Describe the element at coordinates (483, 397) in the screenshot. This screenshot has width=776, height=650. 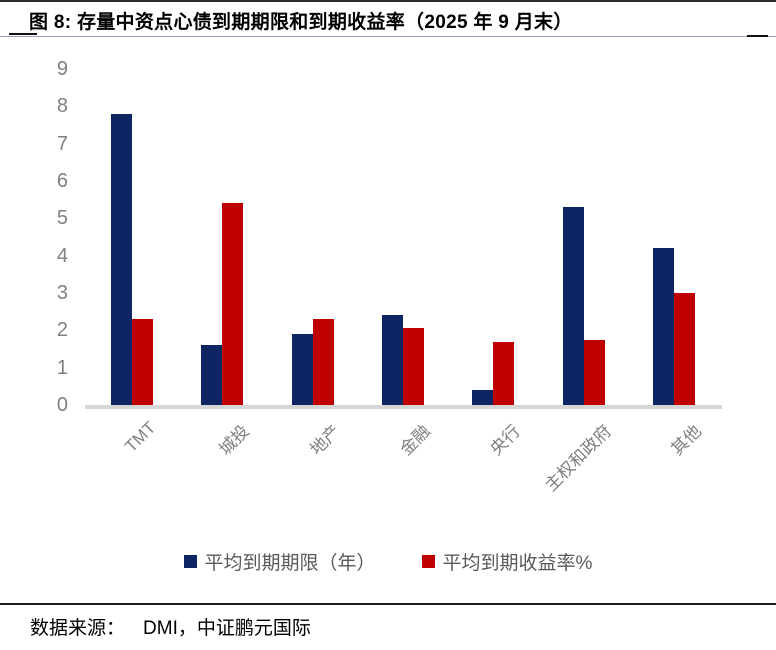
I see `bar-maturity-央行` at that location.